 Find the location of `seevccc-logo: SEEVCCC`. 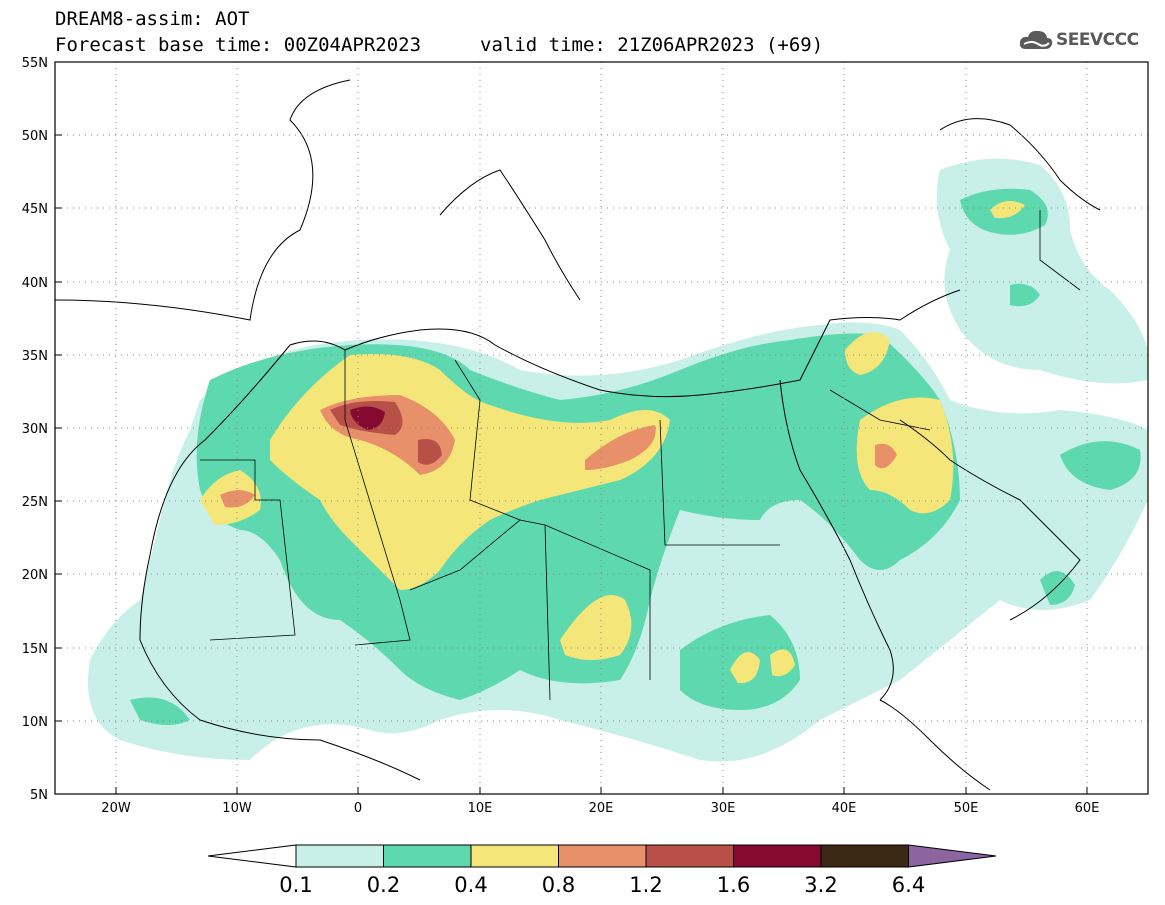

seevccc-logo: SEEVCCC is located at coordinates (1078, 40).